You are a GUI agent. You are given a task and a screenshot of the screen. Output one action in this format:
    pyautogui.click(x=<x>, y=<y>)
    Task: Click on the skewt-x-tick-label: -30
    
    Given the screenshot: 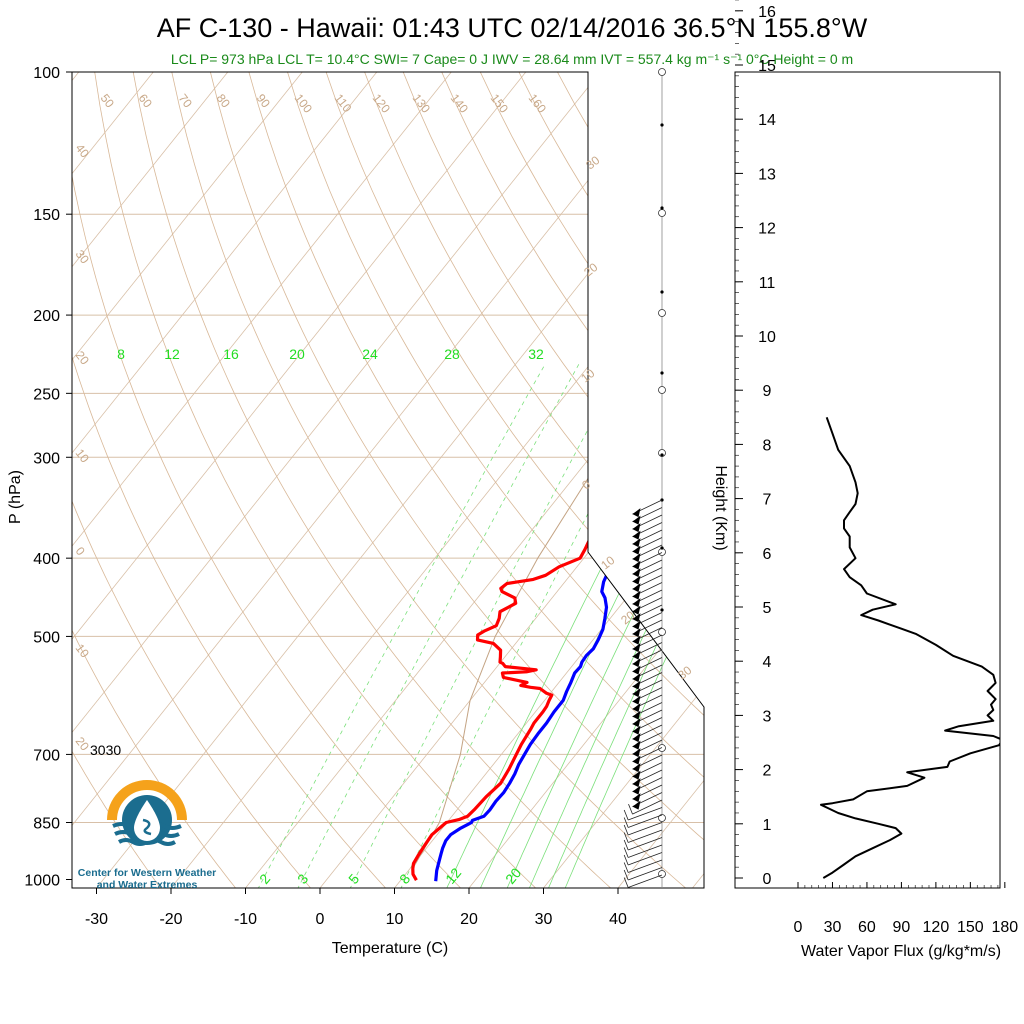 What is the action you would take?
    pyautogui.click(x=96, y=919)
    